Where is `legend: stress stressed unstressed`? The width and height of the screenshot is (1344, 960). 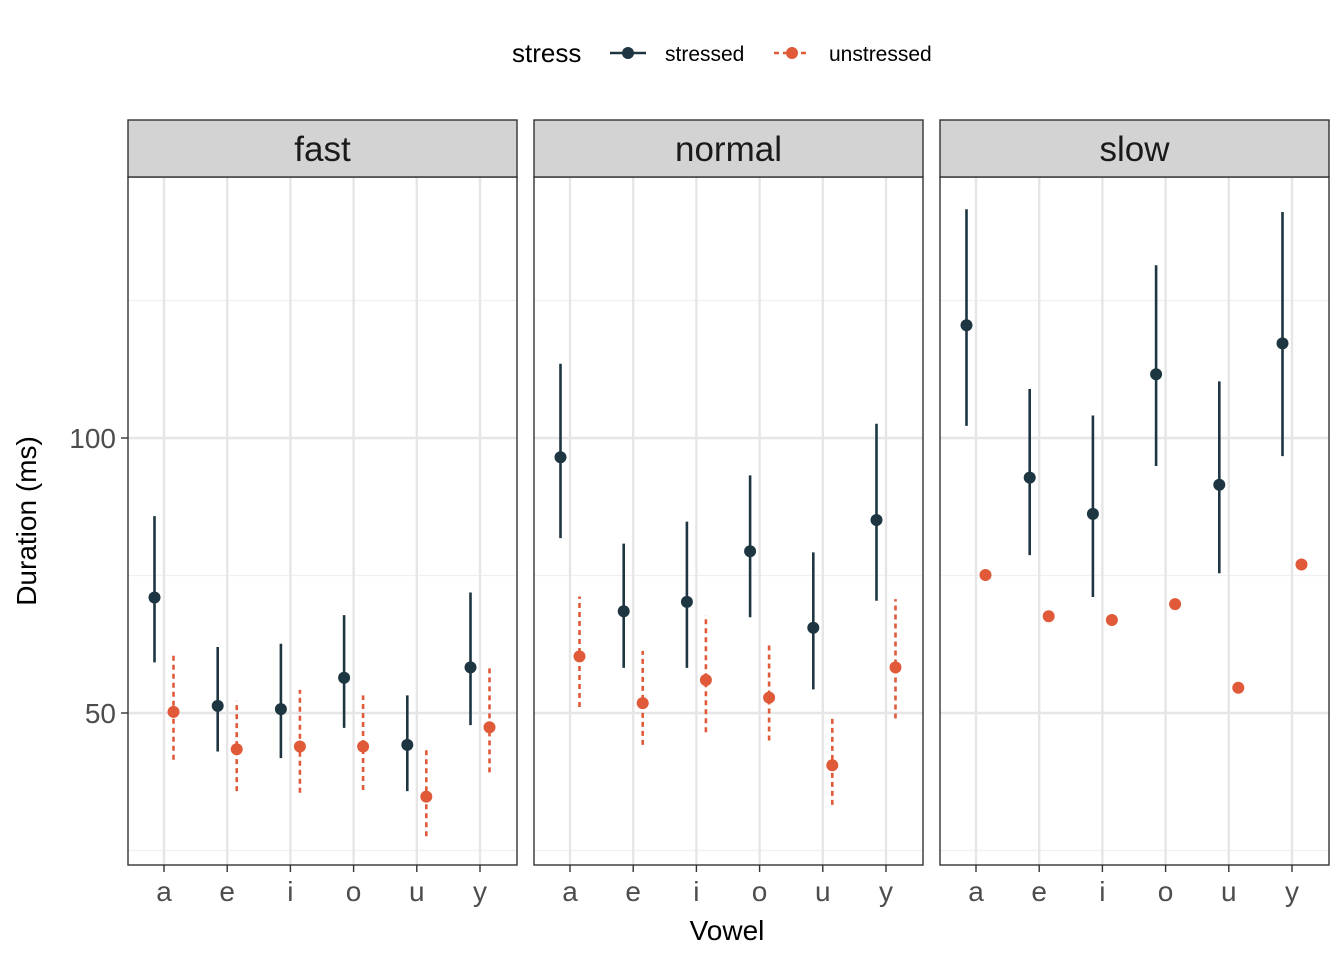 legend: stress stressed unstressed is located at coordinates (722, 53).